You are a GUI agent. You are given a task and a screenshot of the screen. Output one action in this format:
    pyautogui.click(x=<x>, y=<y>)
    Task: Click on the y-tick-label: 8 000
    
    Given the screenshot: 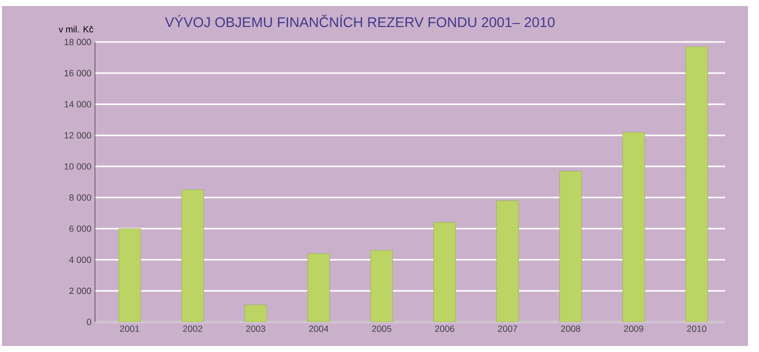 What is the action you would take?
    pyautogui.click(x=80, y=197)
    